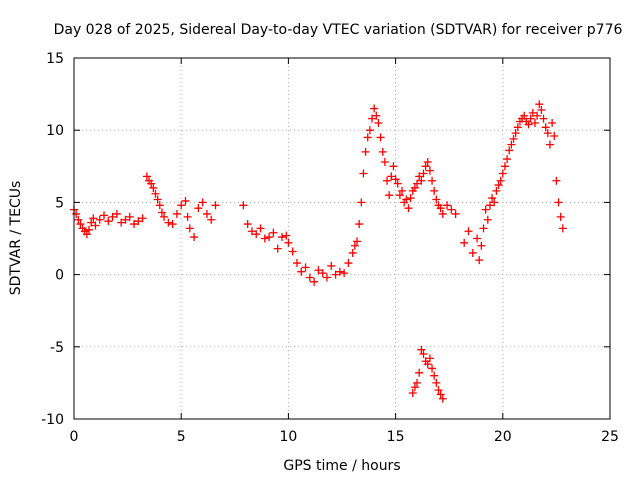  I want to click on x-tick-label: 5, so click(181, 437).